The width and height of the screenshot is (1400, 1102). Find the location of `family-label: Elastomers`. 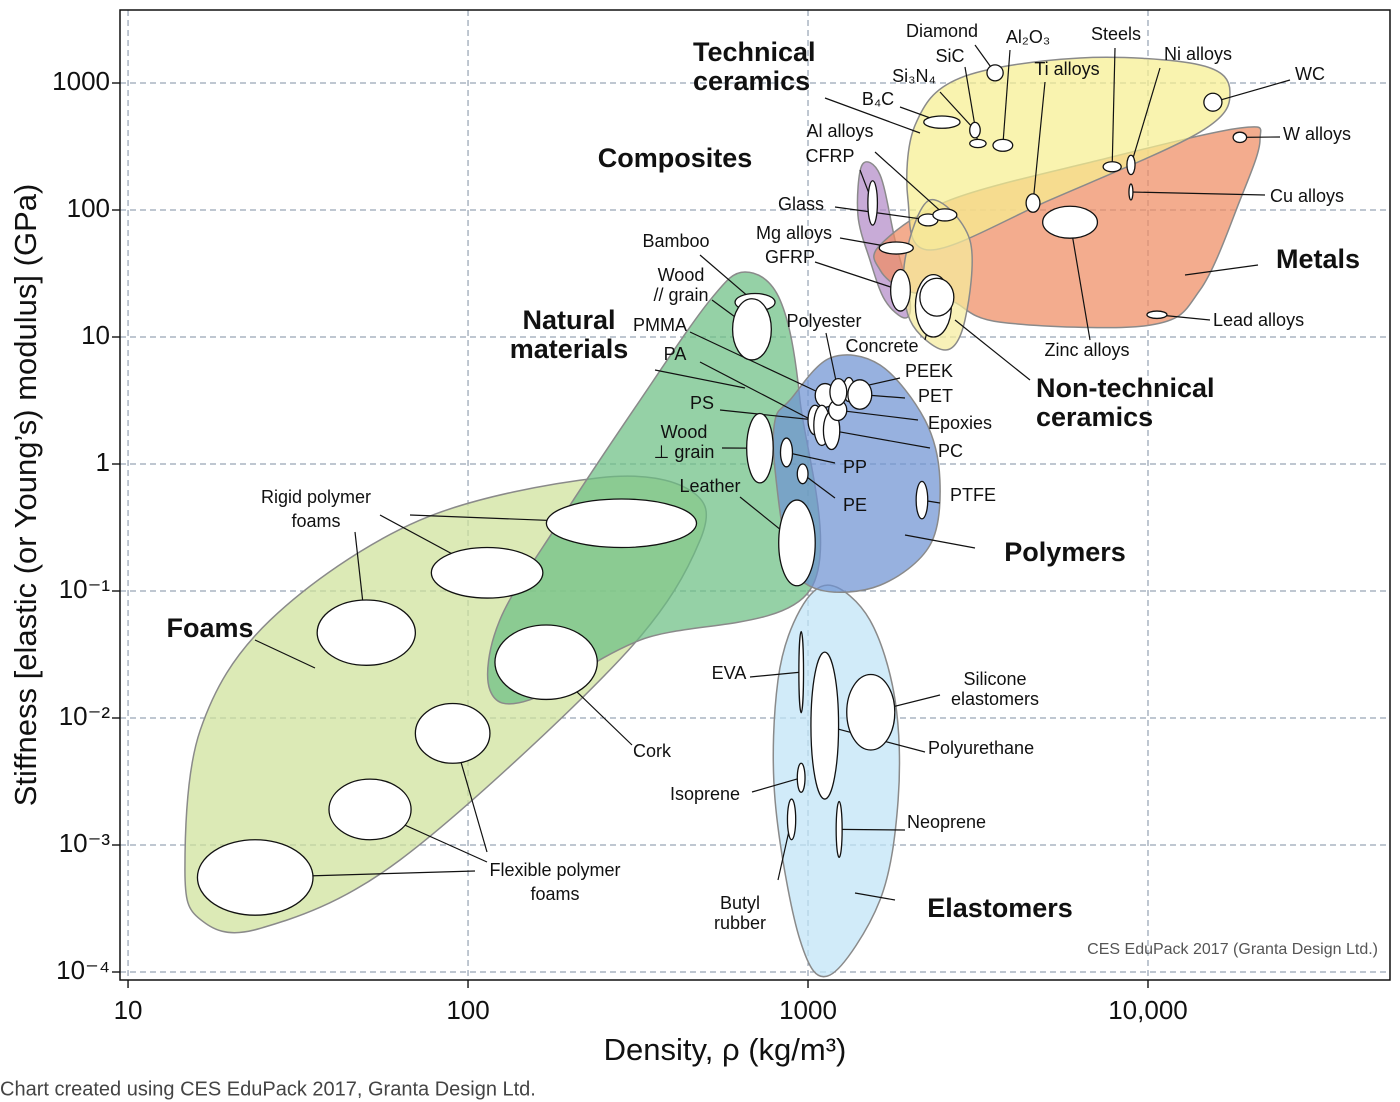

family-label: Elastomers is located at coordinates (1000, 908).